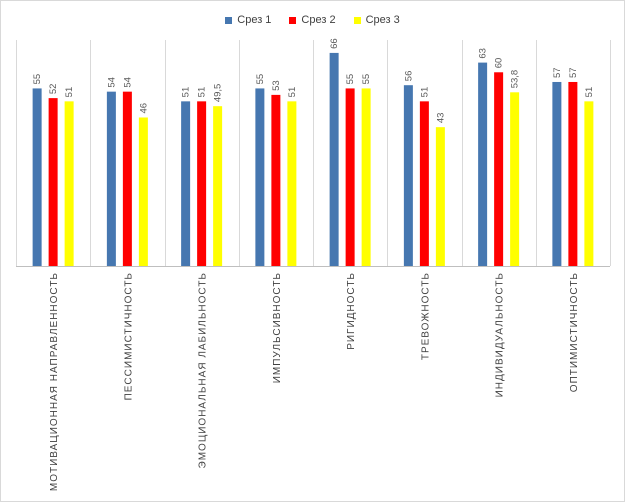 The height and width of the screenshot is (502, 625). I want to click on x-tick-label: ПЕССИМИСТИЧНОСТЬ, so click(128, 336).